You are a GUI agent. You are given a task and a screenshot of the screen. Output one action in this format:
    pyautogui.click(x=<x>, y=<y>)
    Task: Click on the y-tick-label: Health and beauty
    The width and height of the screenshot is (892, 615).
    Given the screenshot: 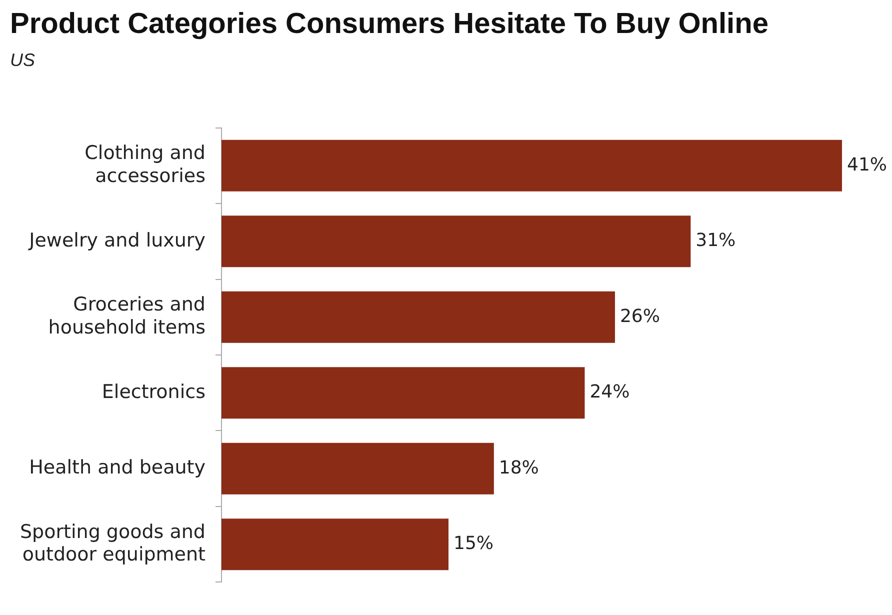 What is the action you would take?
    pyautogui.click(x=117, y=467)
    